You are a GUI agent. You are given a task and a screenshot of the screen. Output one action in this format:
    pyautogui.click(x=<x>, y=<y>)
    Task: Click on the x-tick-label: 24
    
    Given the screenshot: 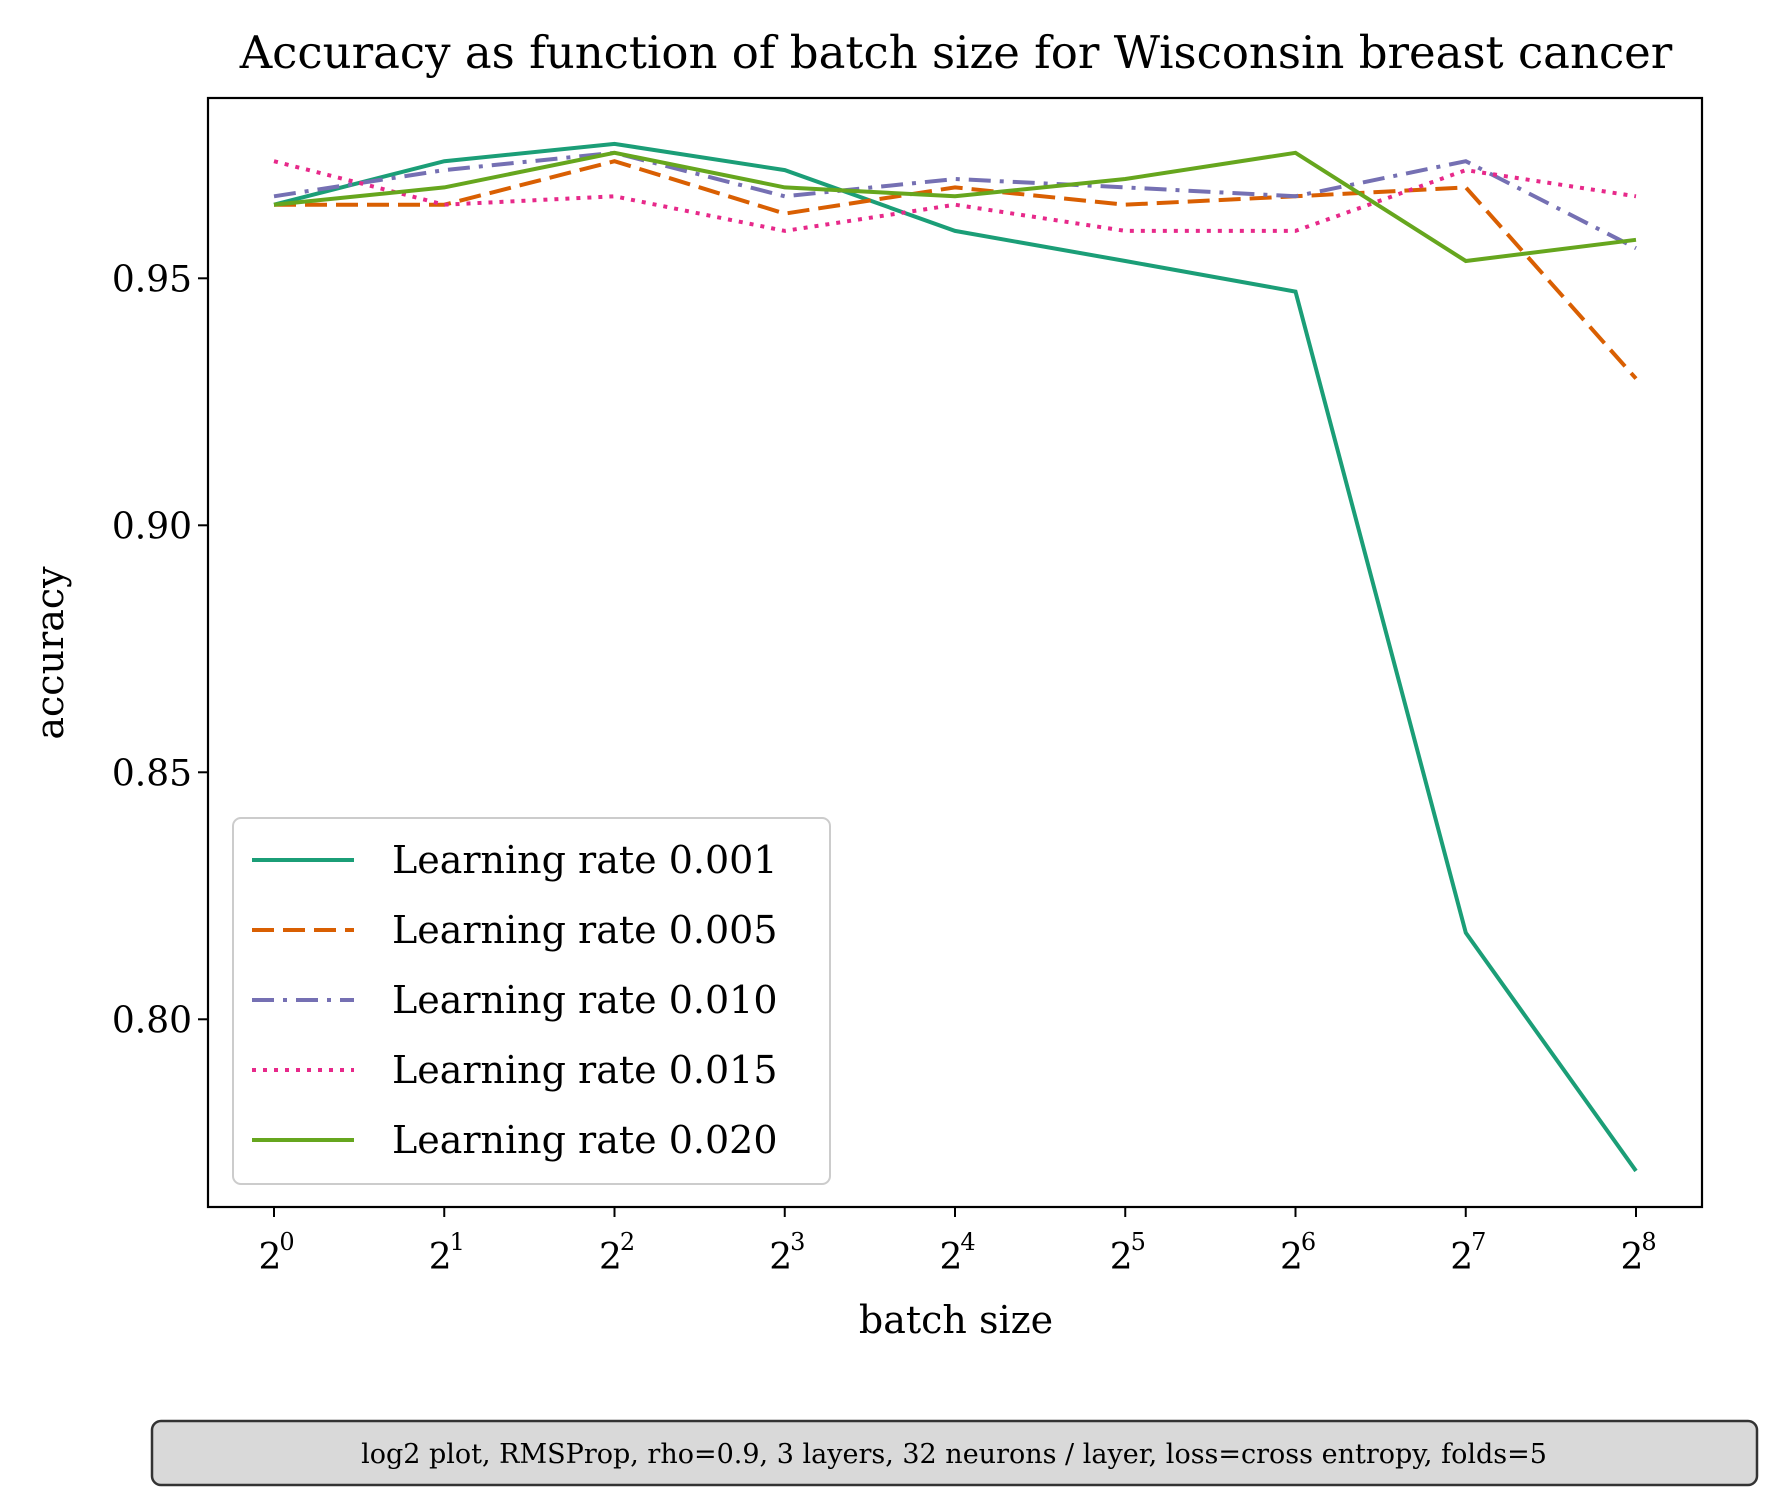 What is the action you would take?
    pyautogui.click(x=958, y=1253)
    